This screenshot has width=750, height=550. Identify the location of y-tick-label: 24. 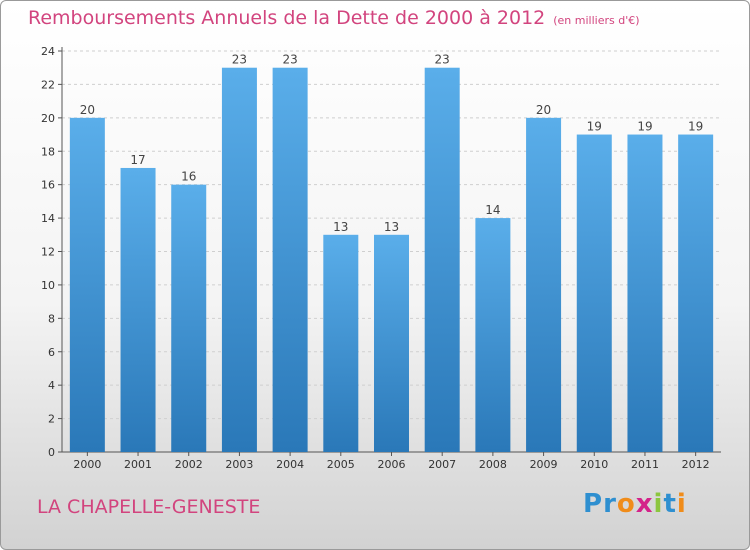
(48, 51).